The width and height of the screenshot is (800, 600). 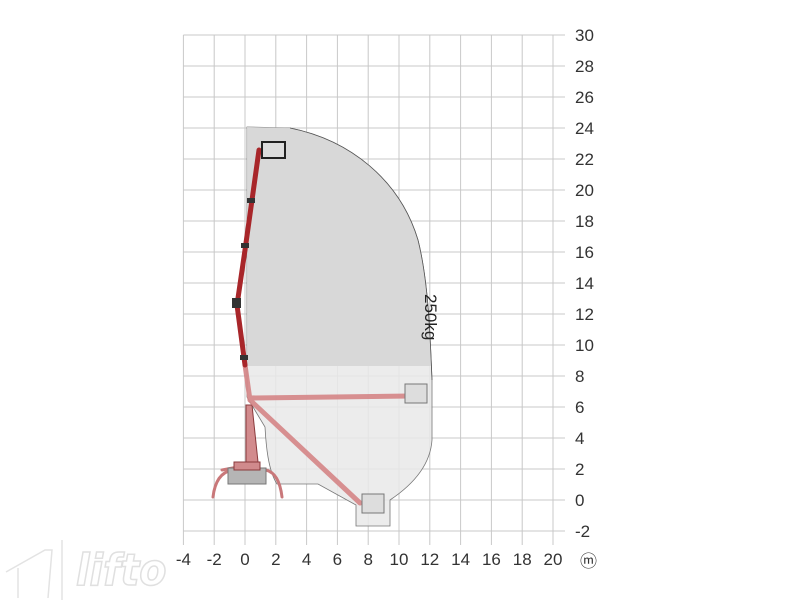 I want to click on y-tick-label: -2, so click(x=582, y=531).